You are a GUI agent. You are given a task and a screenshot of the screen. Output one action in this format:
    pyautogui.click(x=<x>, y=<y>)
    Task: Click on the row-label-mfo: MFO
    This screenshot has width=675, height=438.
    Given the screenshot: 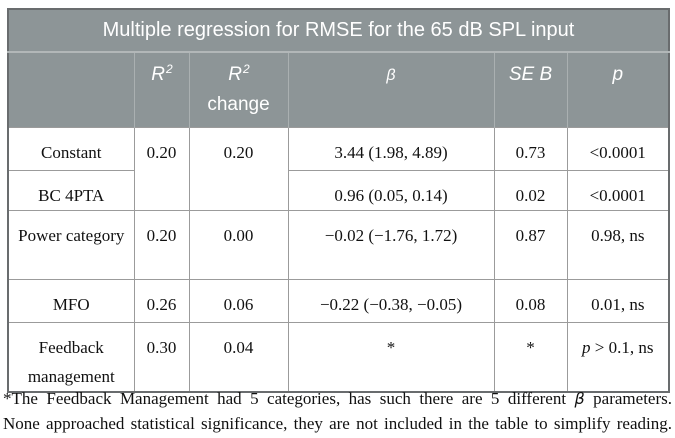 What is the action you would take?
    pyautogui.click(x=71, y=301)
    